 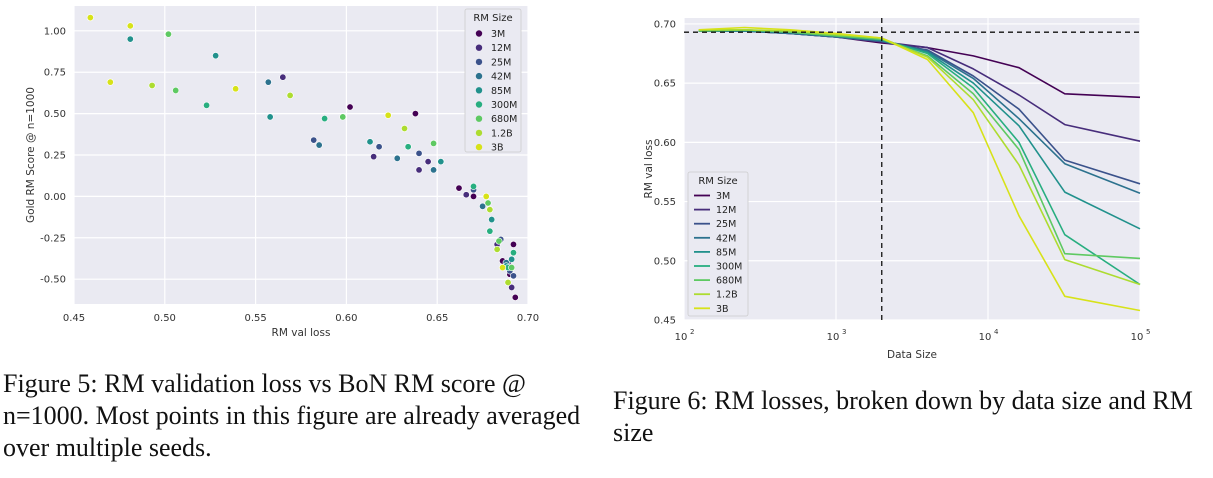 What do you see at coordinates (301, 333) in the screenshot?
I see `x-axis-label: RM val loss` at bounding box center [301, 333].